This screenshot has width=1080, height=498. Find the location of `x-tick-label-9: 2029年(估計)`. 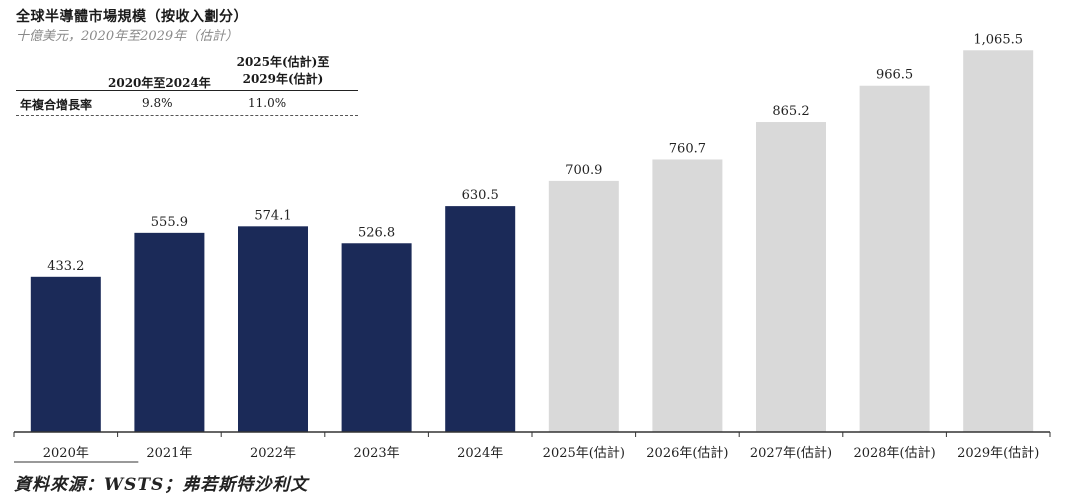

x-tick-label-9: 2029年(估計) is located at coordinates (998, 453).